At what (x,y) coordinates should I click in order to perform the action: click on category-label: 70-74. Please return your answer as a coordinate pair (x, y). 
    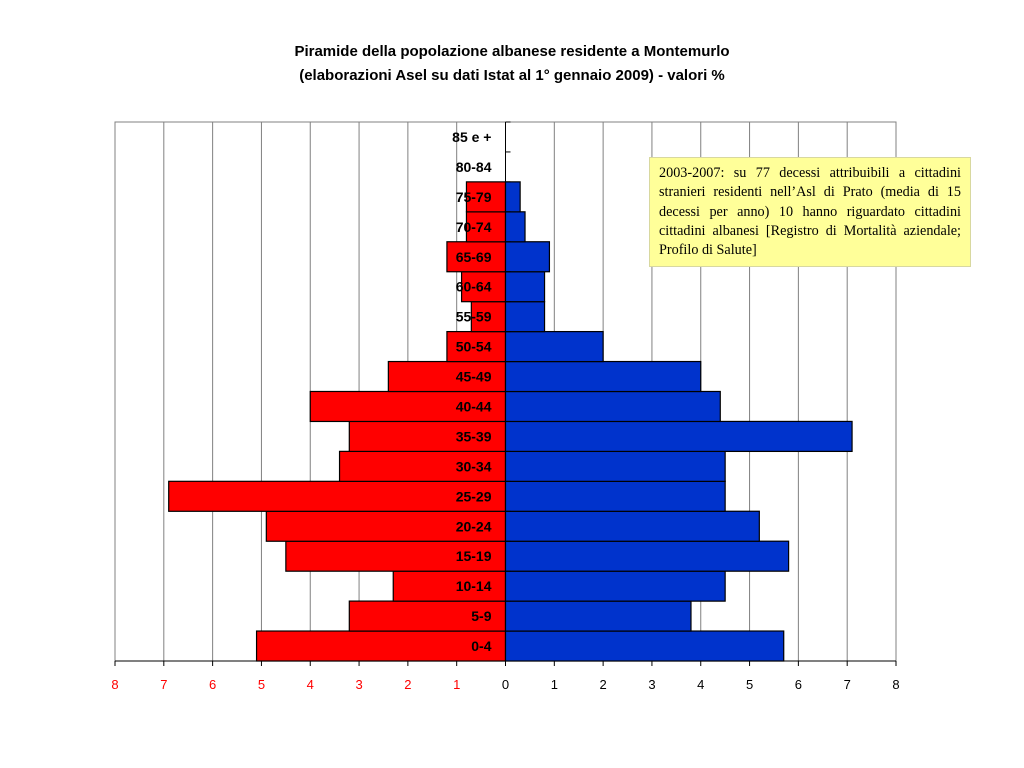
    Looking at the image, I should click on (474, 227).